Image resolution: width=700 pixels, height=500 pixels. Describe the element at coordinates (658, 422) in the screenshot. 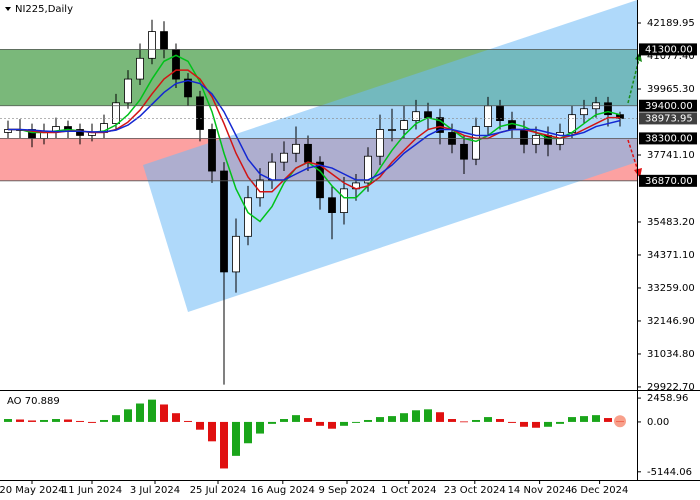

I see `ao-y-tick-label: 0.00` at that location.